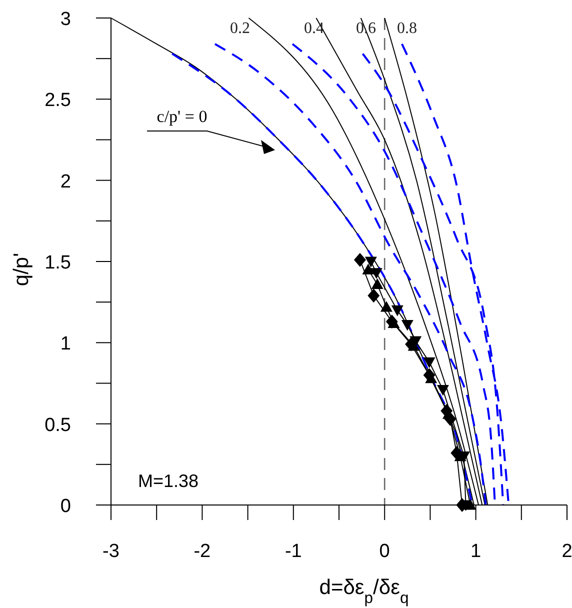  I want to click on annotation: 0.2, so click(240, 28).